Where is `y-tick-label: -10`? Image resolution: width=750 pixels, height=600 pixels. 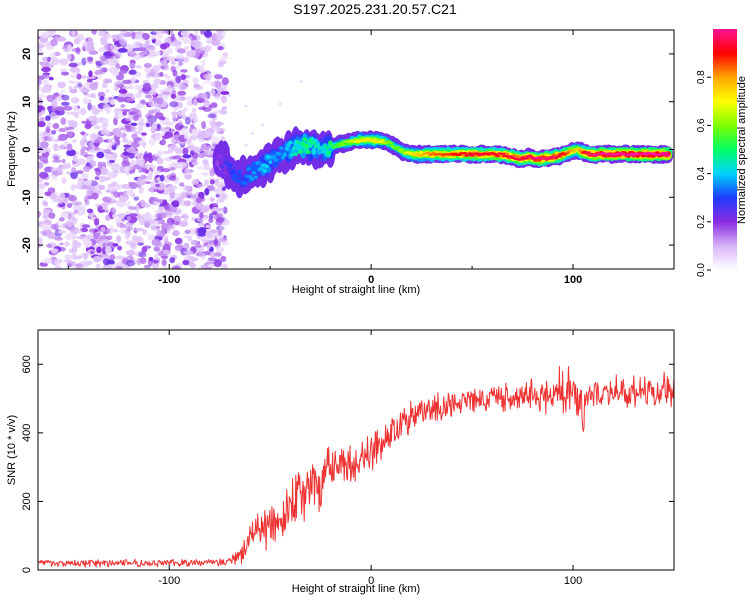 y-tick-label: -10 is located at coordinates (27, 197).